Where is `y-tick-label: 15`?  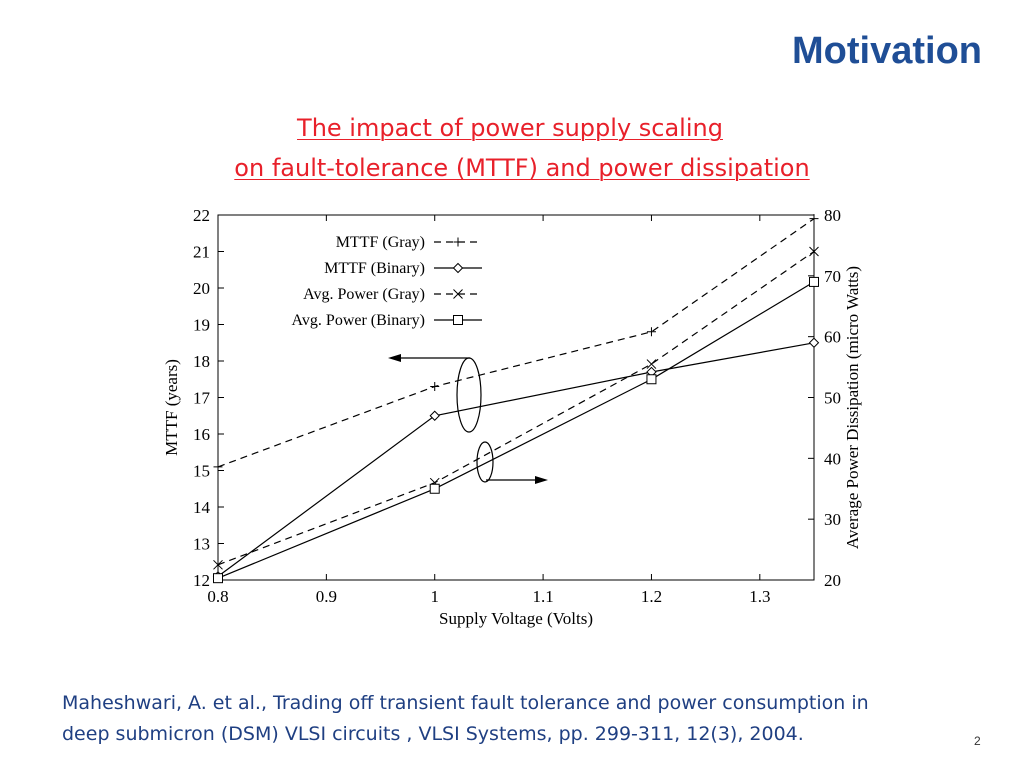 y-tick-label: 15 is located at coordinates (201, 471).